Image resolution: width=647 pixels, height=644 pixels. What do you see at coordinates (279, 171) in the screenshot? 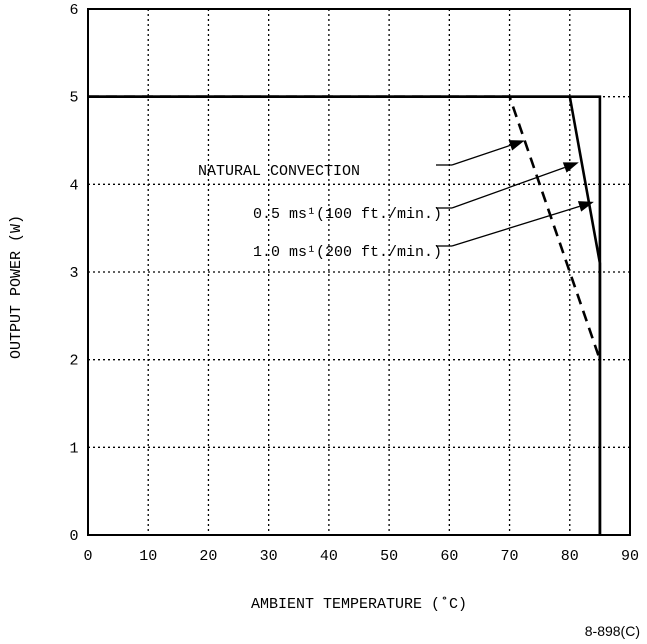
I see `annotation-label-1: NATURAL CONVECTION` at bounding box center [279, 171].